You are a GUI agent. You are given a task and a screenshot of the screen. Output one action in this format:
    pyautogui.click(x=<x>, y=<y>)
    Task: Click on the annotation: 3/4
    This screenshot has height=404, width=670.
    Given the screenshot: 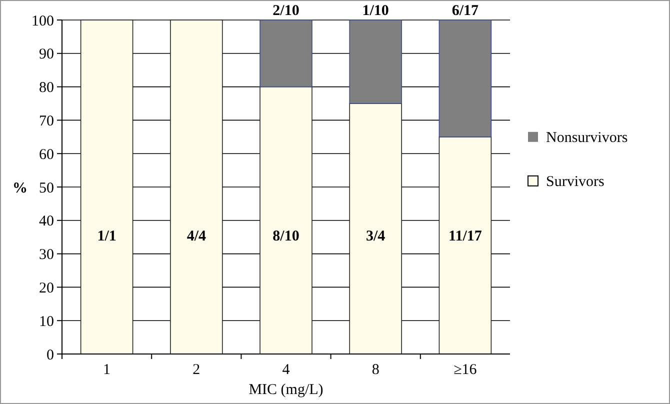 What is the action you would take?
    pyautogui.click(x=376, y=236)
    